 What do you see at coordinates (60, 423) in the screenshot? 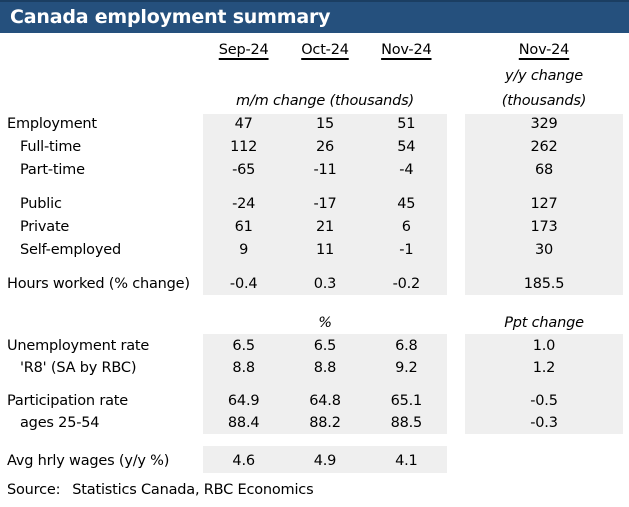
I see `row-label: ages 25-54` at bounding box center [60, 423].